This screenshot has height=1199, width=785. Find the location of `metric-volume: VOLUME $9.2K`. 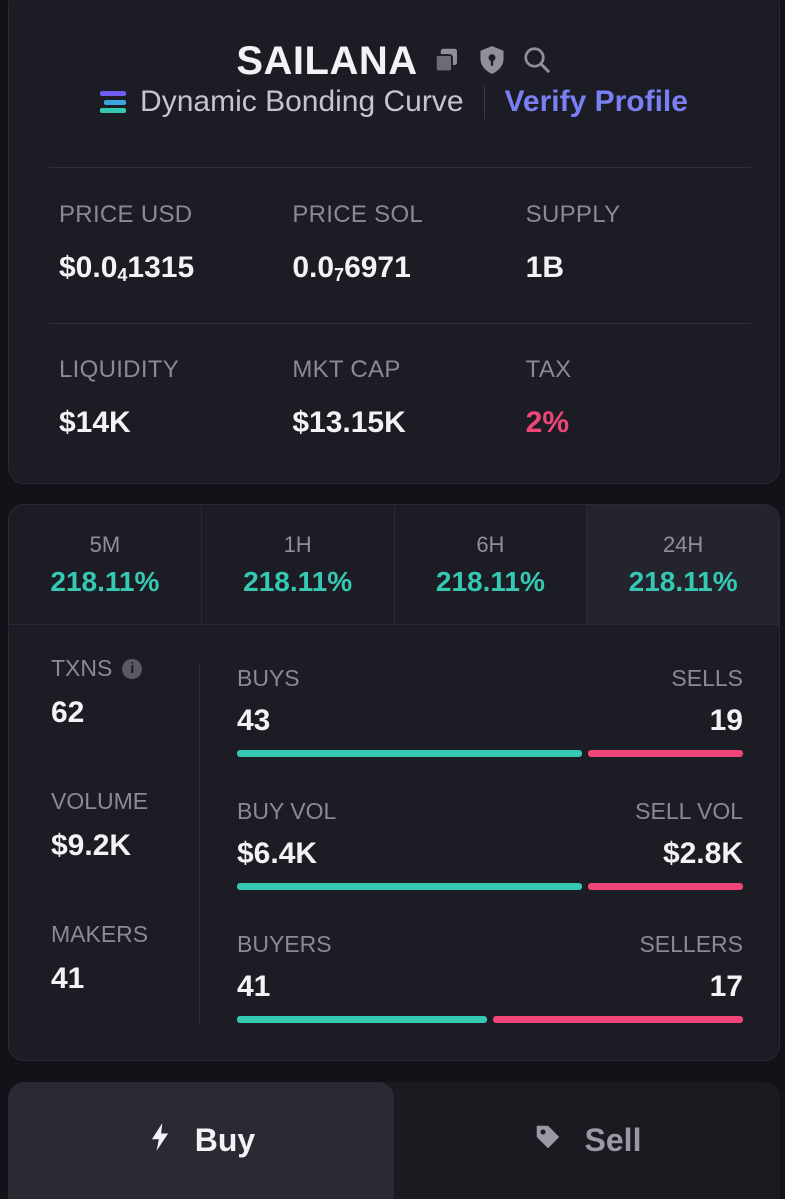

metric-volume: VOLUME $9.2K is located at coordinates (126, 854).